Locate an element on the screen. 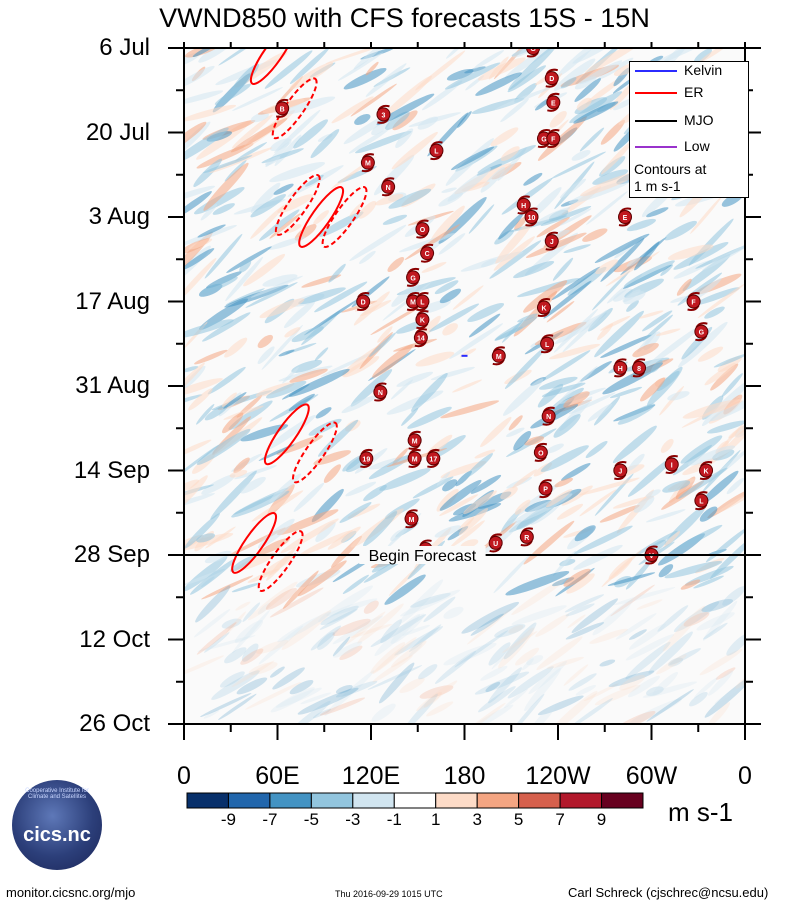 The width and height of the screenshot is (809, 907). storm-marker: 8 is located at coordinates (639, 368).